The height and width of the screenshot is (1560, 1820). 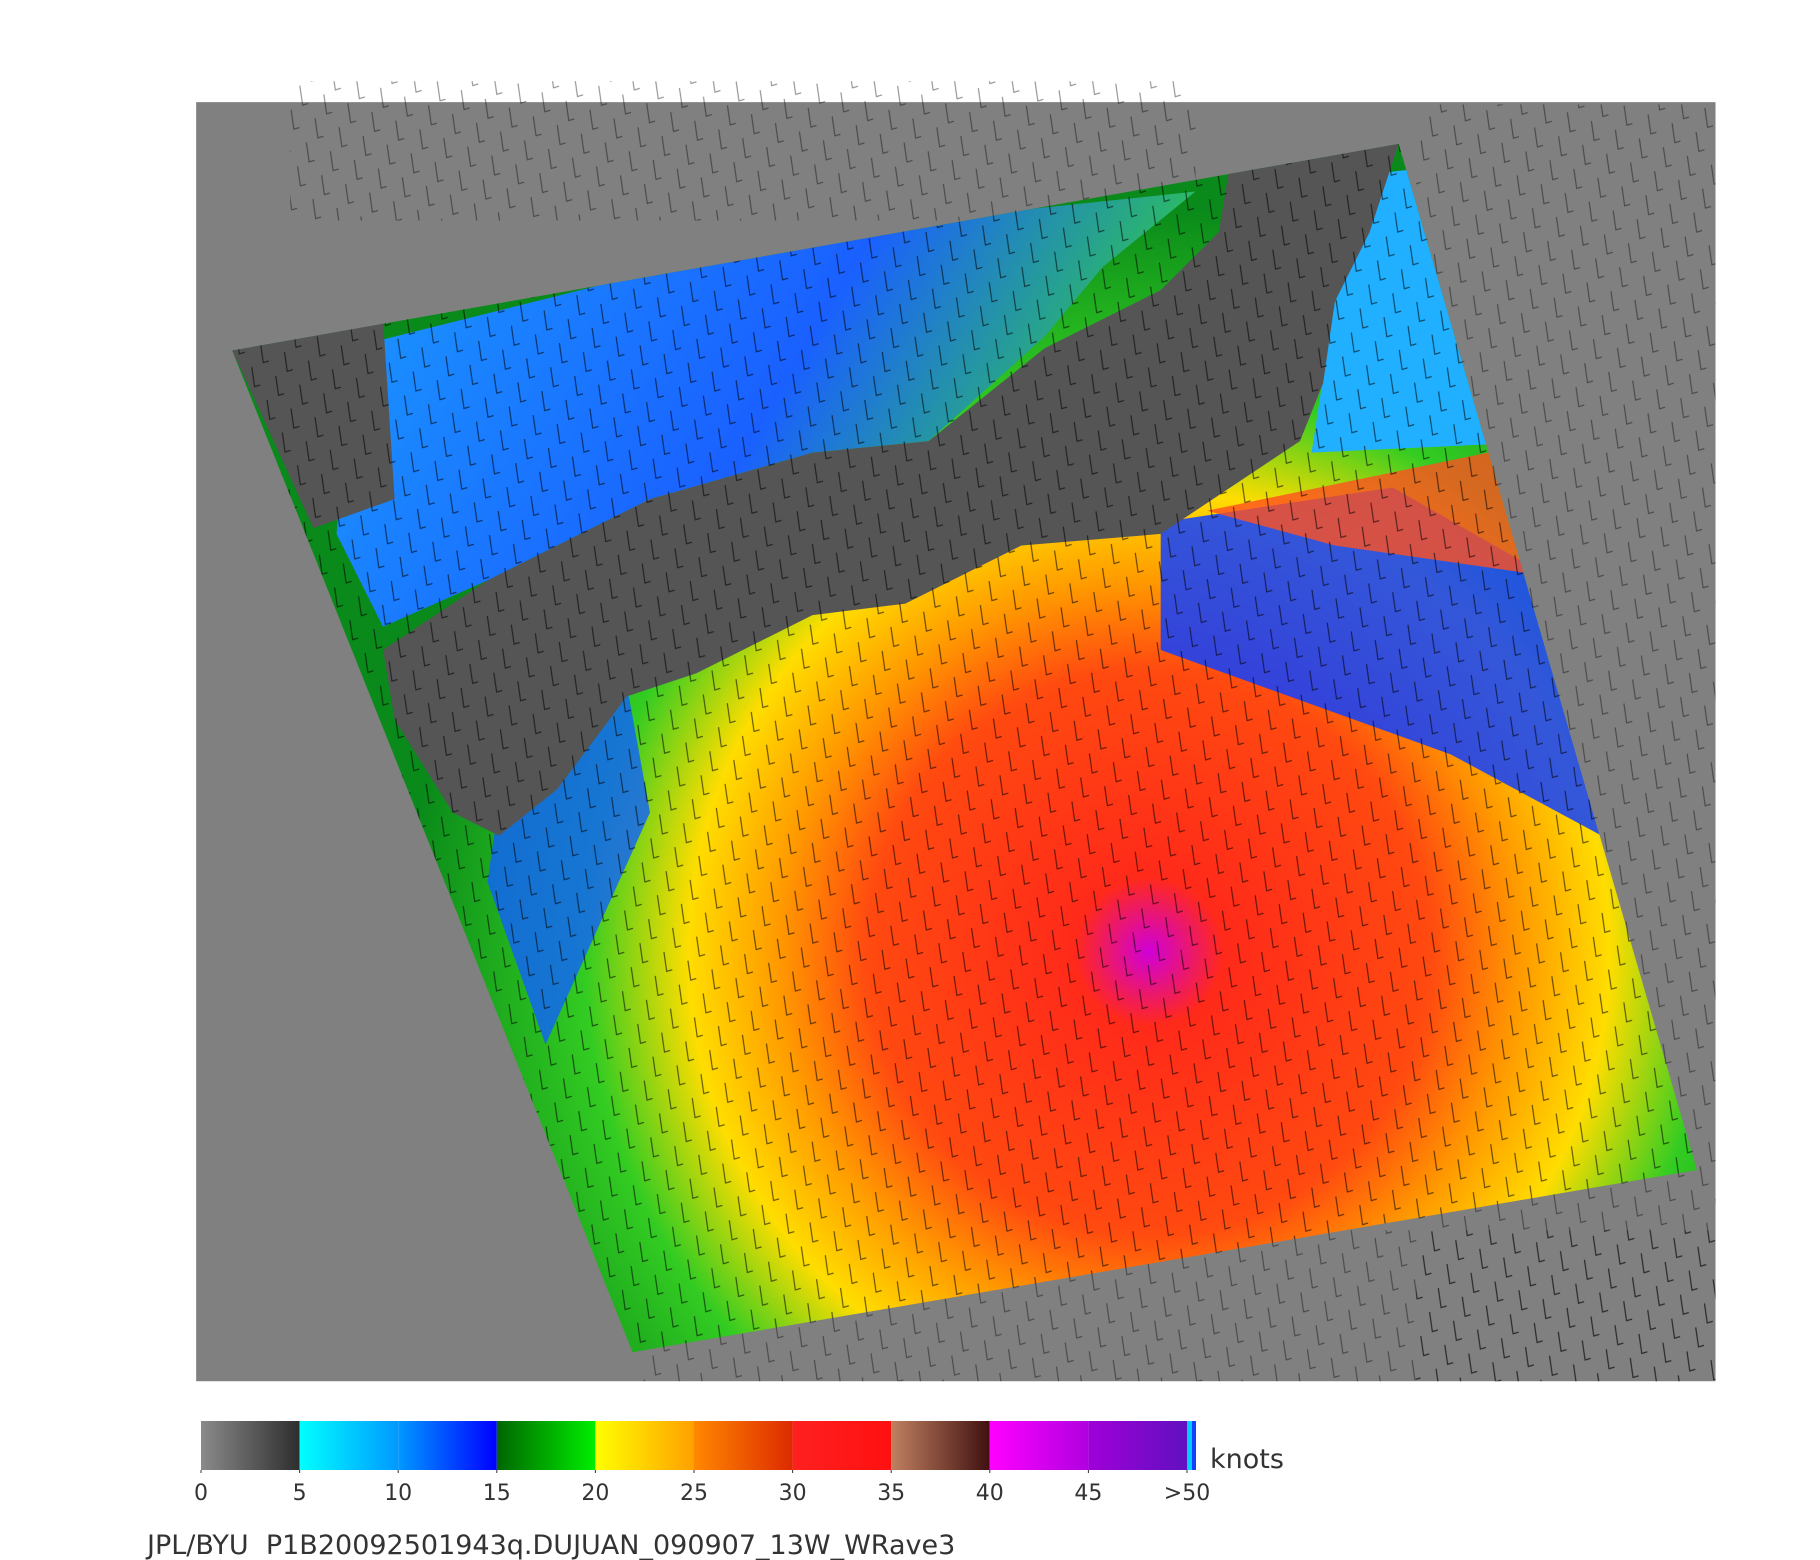 I want to click on tick-label: 20, so click(x=595, y=1493).